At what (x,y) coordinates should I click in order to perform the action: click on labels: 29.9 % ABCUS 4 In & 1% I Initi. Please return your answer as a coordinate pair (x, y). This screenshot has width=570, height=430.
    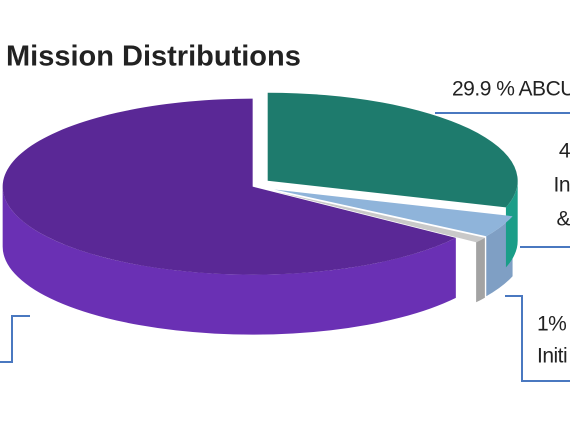
    Looking at the image, I should click on (511, 223).